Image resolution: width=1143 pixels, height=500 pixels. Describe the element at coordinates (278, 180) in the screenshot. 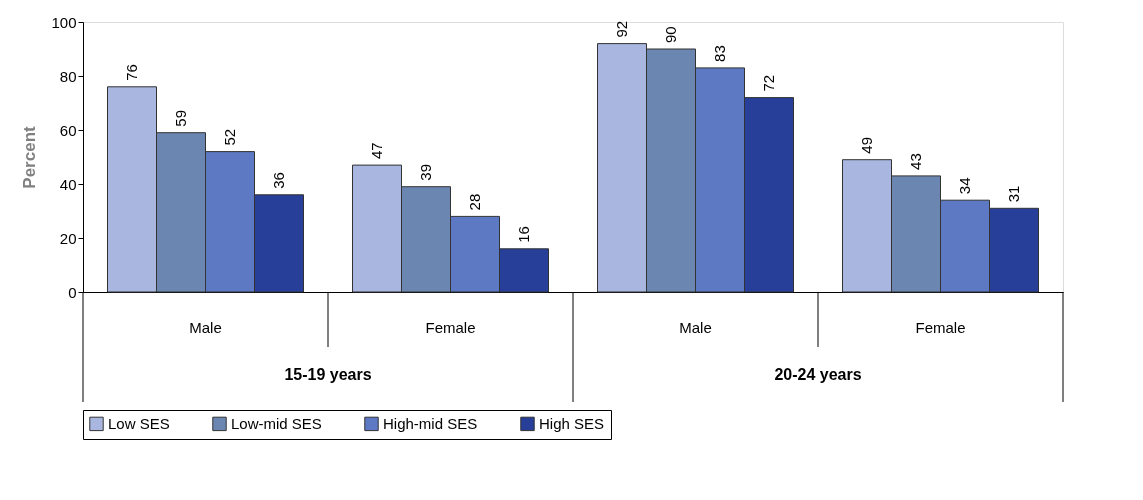

I see `data-label: 36` at that location.